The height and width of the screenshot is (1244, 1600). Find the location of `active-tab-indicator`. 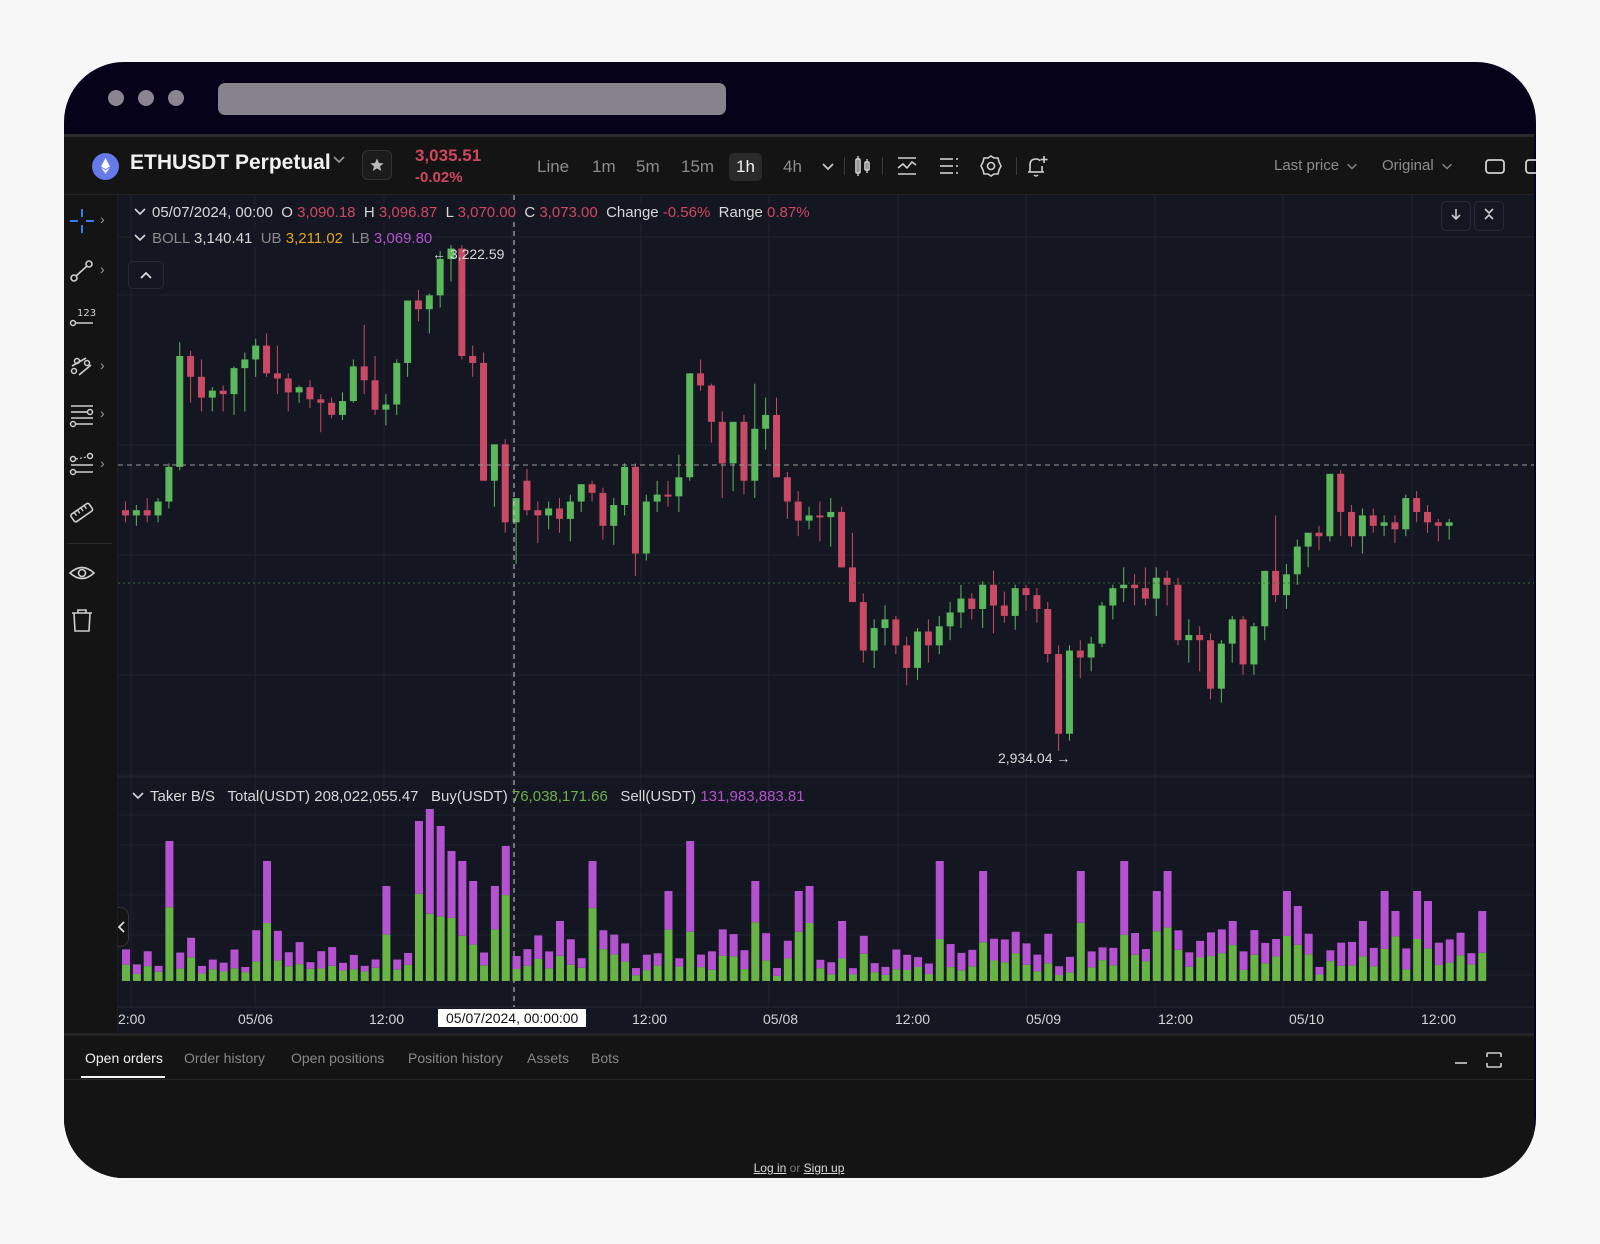

active-tab-indicator is located at coordinates (123, 1077).